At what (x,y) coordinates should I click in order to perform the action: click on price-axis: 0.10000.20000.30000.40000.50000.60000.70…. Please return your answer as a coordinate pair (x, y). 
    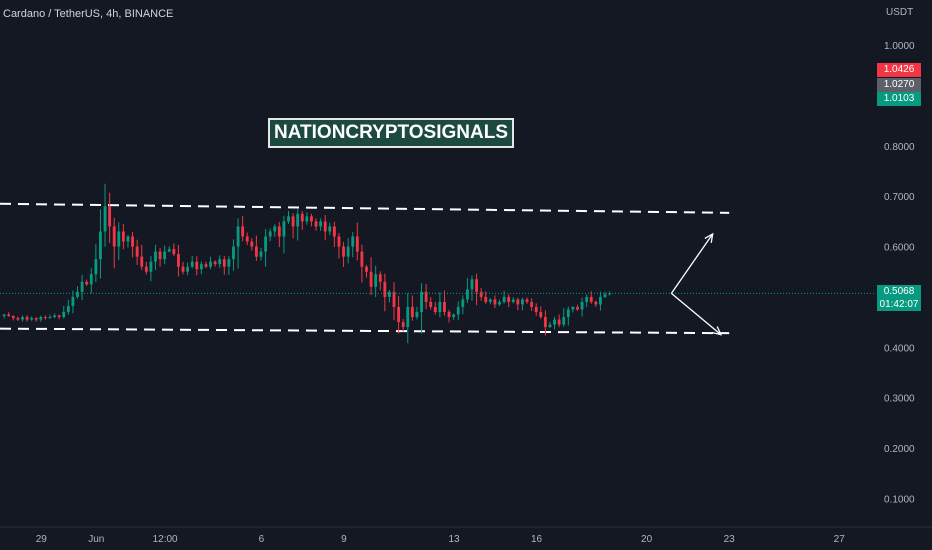
    Looking at the image, I should click on (899, 273).